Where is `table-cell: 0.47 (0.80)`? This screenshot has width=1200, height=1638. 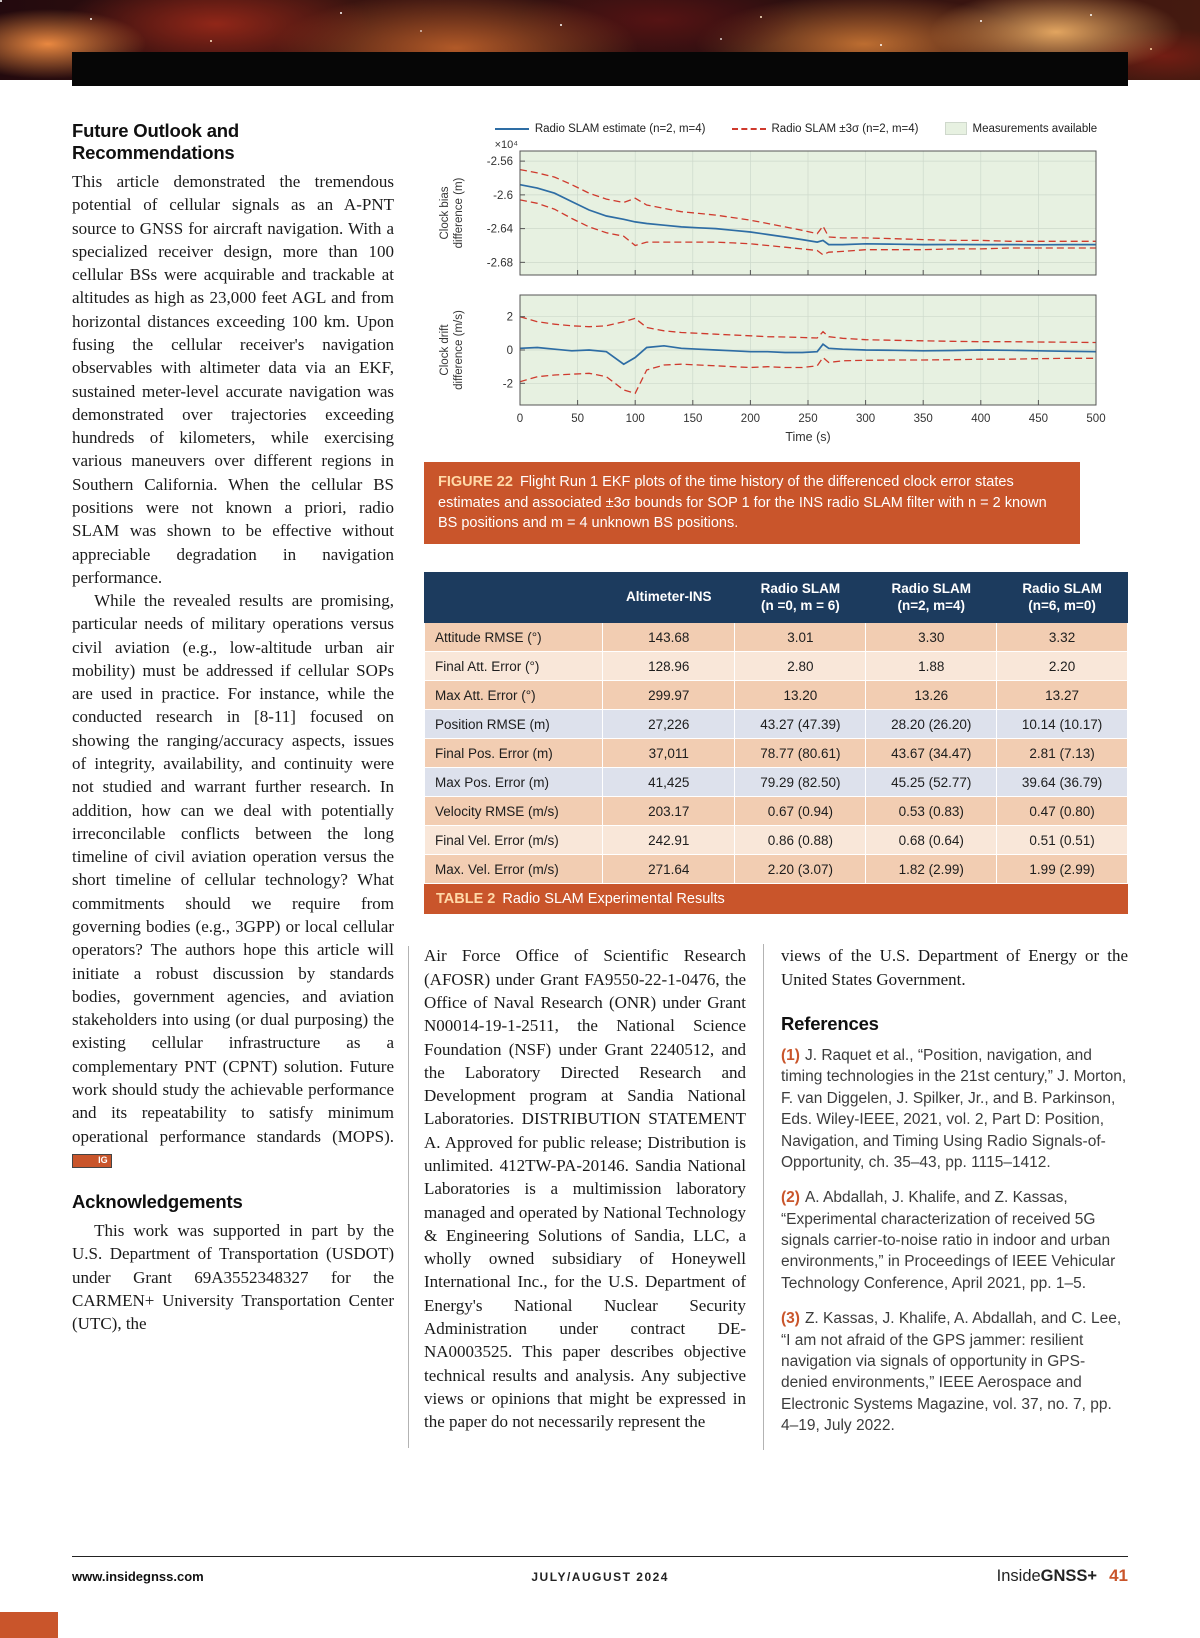 table-cell: 0.47 (0.80) is located at coordinates (1062, 811).